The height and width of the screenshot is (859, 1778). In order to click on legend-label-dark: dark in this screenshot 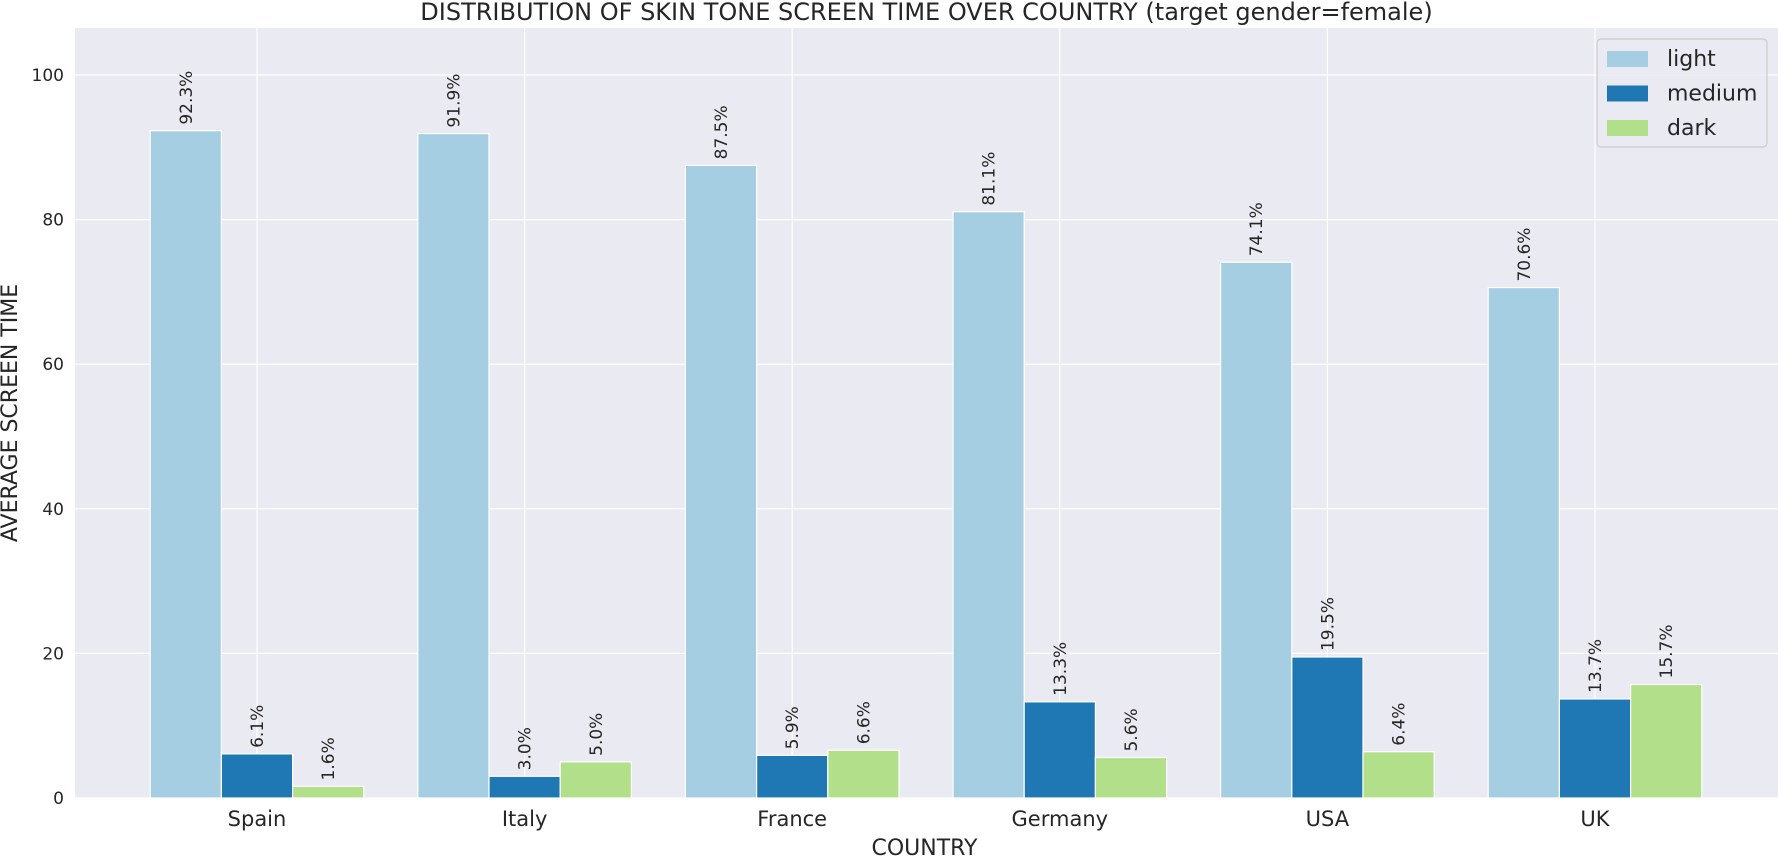, I will do `click(1691, 128)`.